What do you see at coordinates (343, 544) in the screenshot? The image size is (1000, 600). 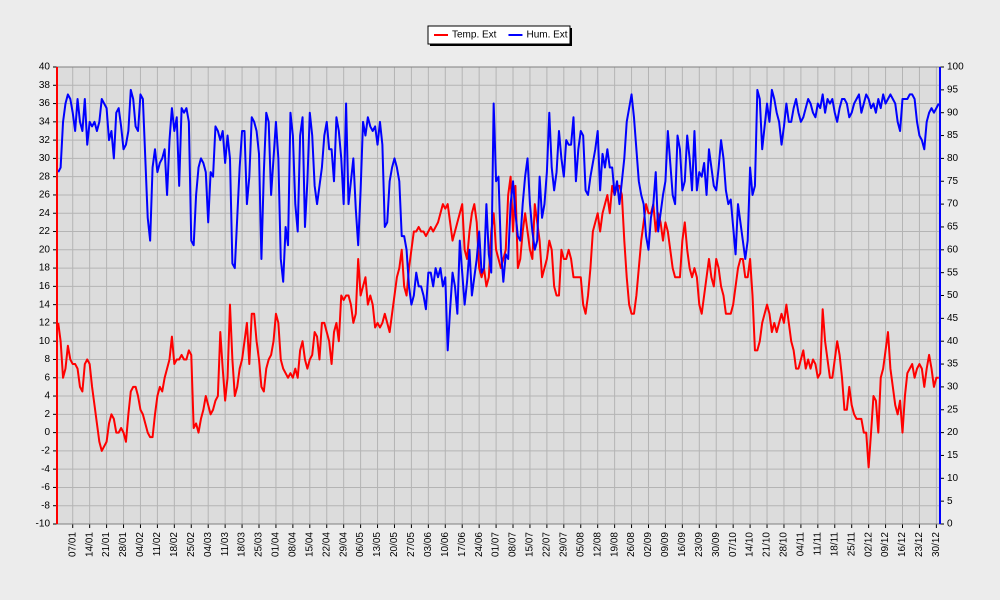 I see `x-tick-label: 29/04` at bounding box center [343, 544].